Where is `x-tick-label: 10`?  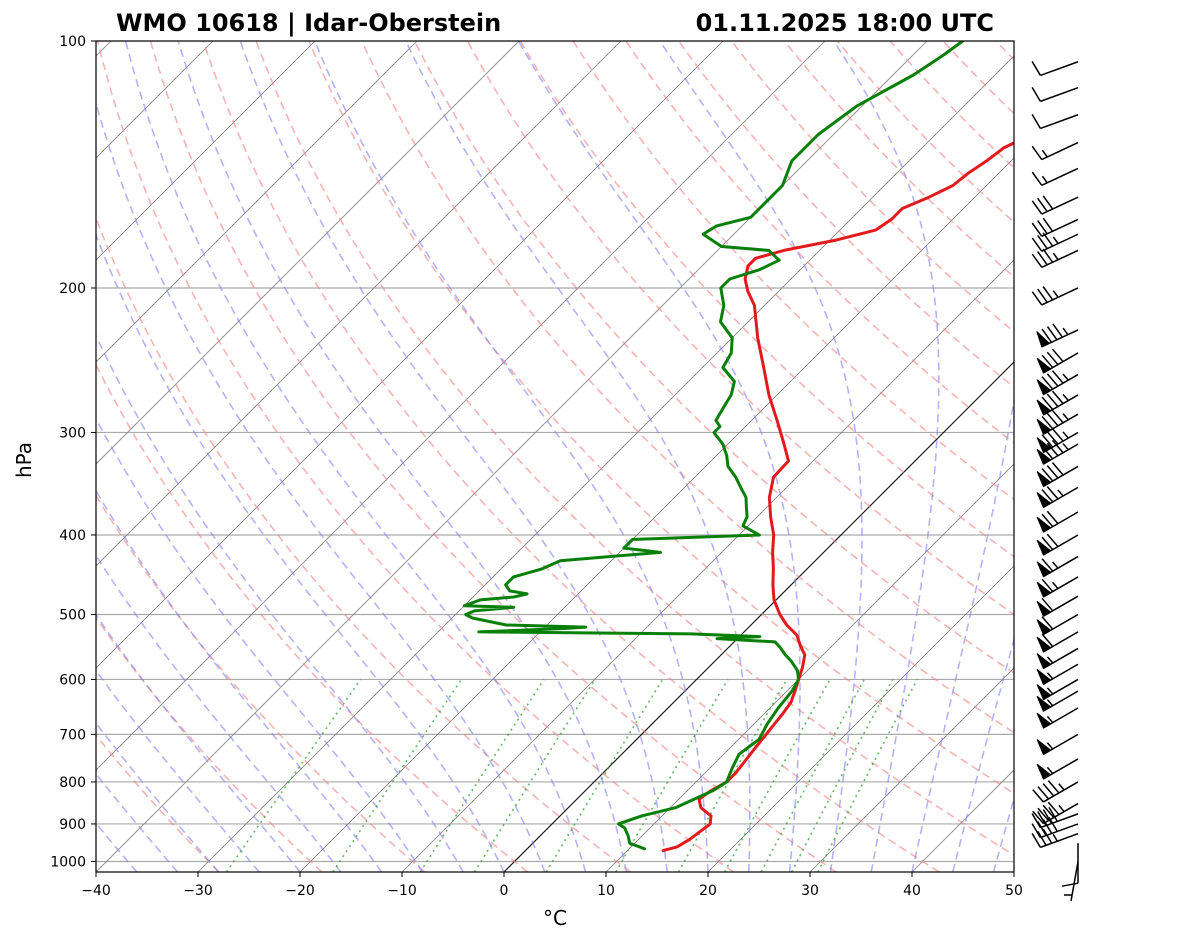 x-tick-label: 10 is located at coordinates (606, 891).